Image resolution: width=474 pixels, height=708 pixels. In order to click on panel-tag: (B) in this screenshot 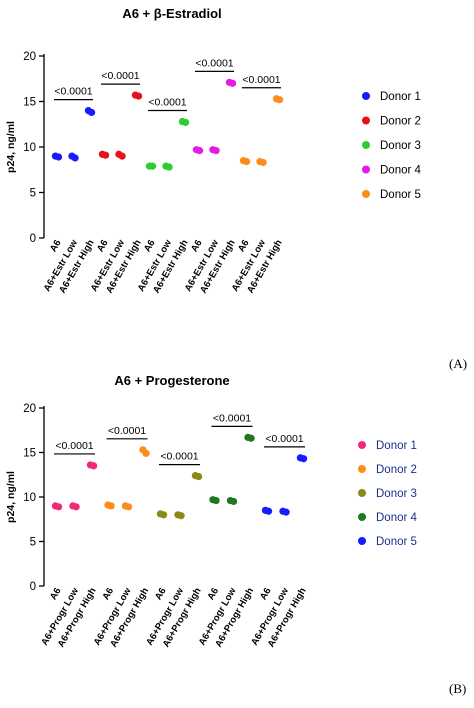, I will do `click(457, 688)`.